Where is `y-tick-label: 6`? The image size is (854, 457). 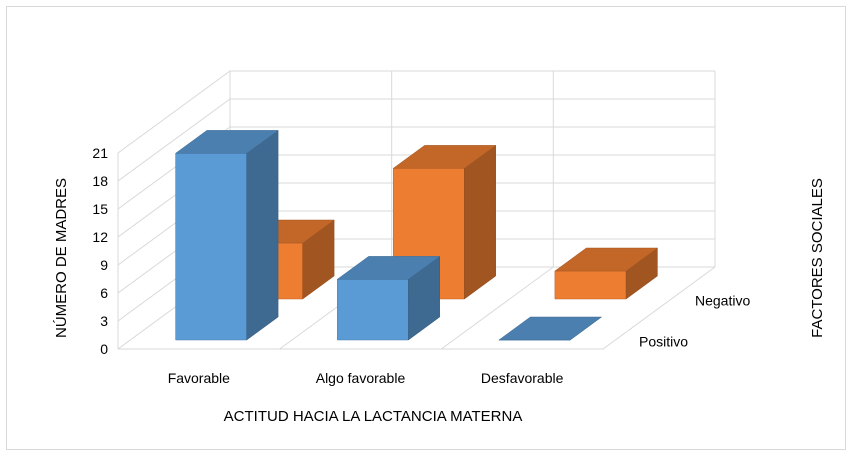
y-tick-label: 6 is located at coordinates (104, 293).